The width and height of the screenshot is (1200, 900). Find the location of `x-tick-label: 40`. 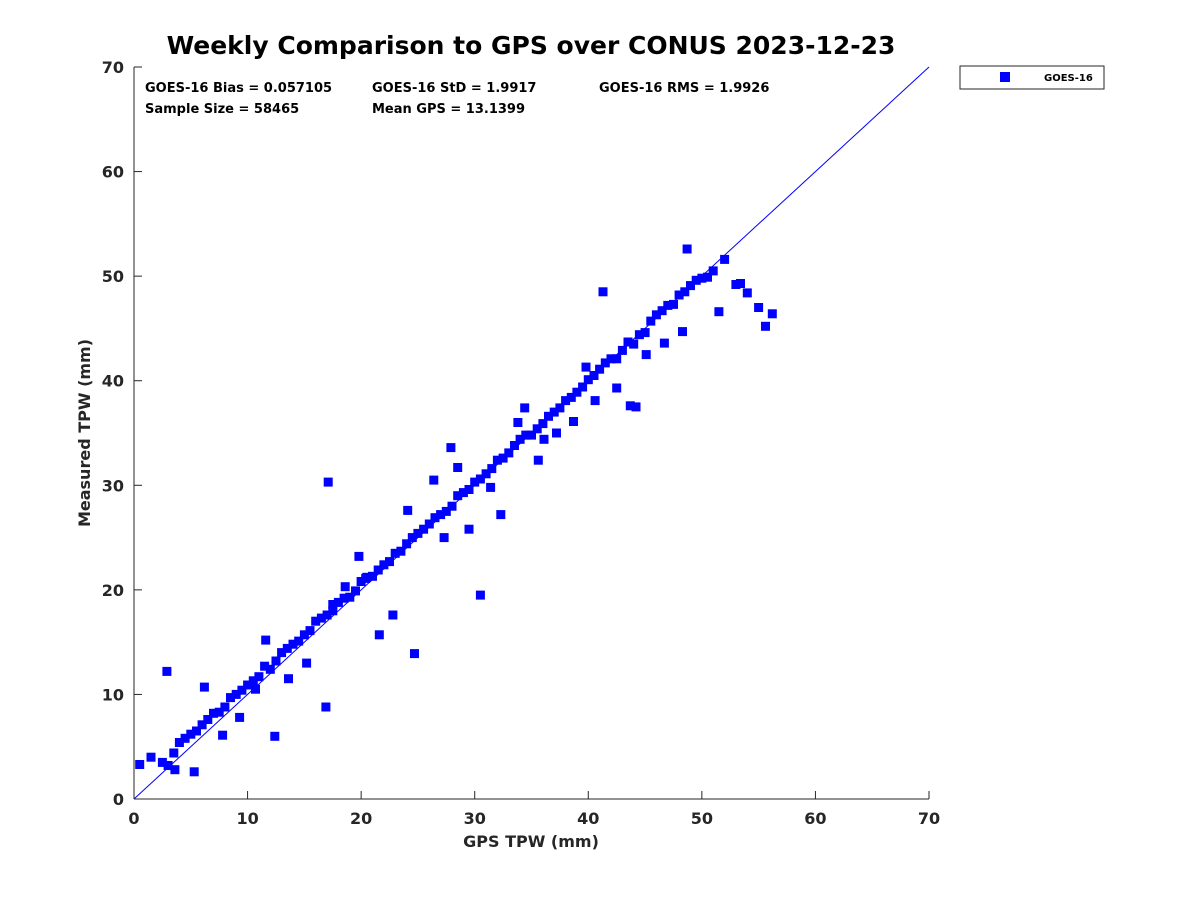

x-tick-label: 40 is located at coordinates (588, 818).